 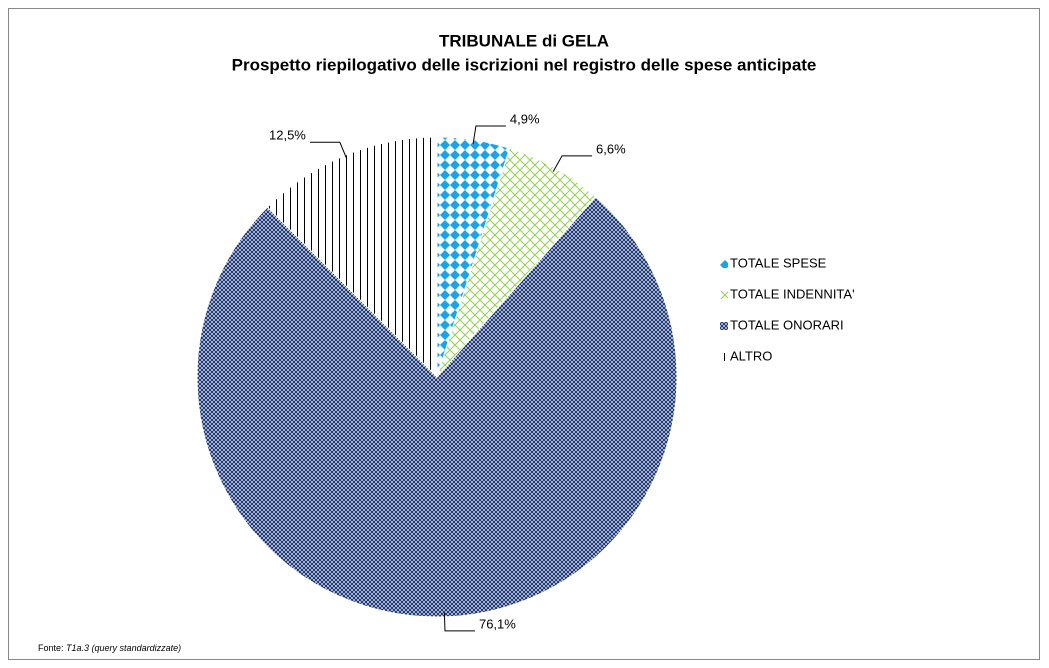 I want to click on data-label: 4,9%, so click(x=525, y=118).